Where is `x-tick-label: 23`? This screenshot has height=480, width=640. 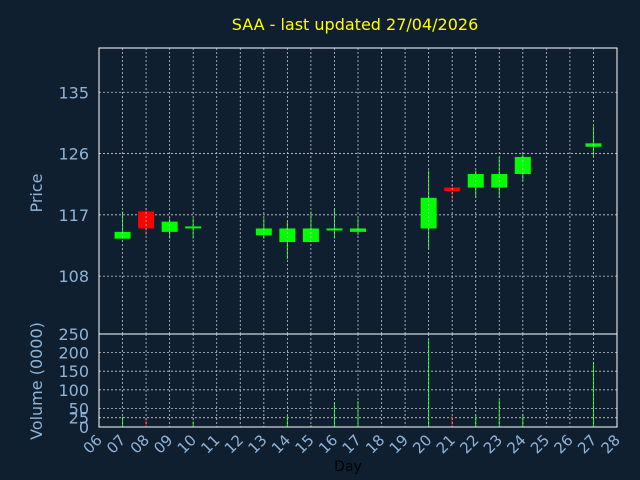
x-tick-label: 23 is located at coordinates (493, 444).